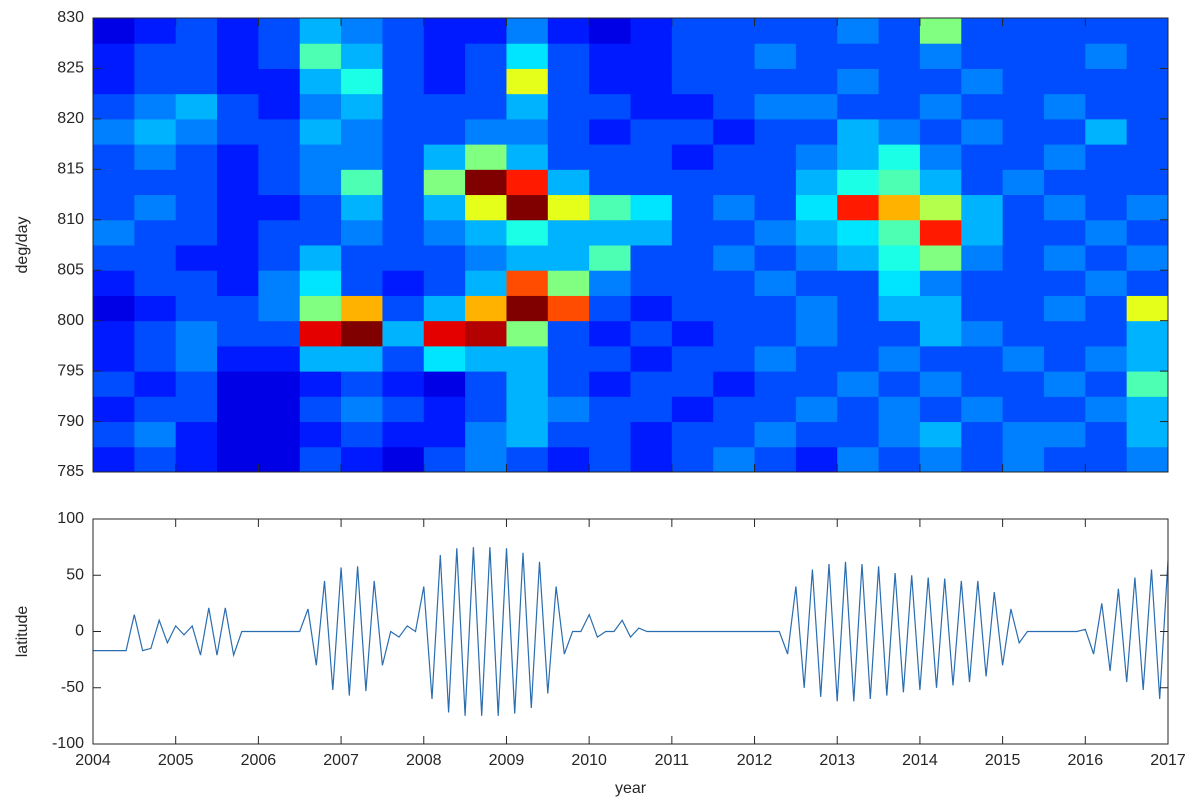  Describe the element at coordinates (68, 743) in the screenshot. I see `y-tick-label: -100` at that location.